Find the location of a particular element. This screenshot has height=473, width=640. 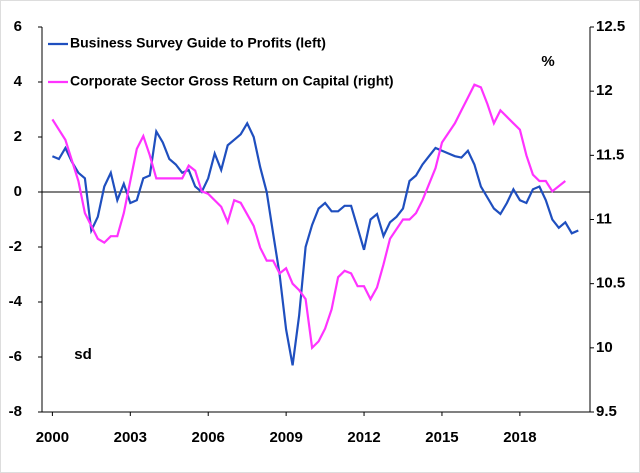

x-tick-label: 2012 is located at coordinates (363, 437).